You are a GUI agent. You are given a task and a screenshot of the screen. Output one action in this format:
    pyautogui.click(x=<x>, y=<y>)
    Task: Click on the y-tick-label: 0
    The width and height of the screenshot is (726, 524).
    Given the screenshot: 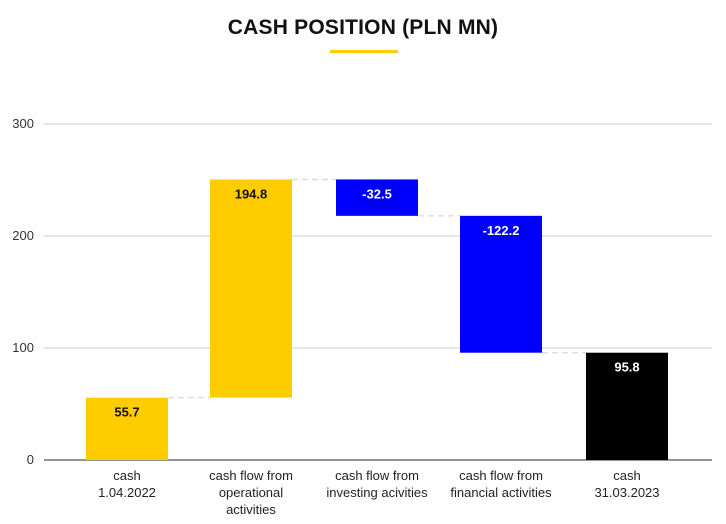 What is the action you would take?
    pyautogui.click(x=30, y=459)
    